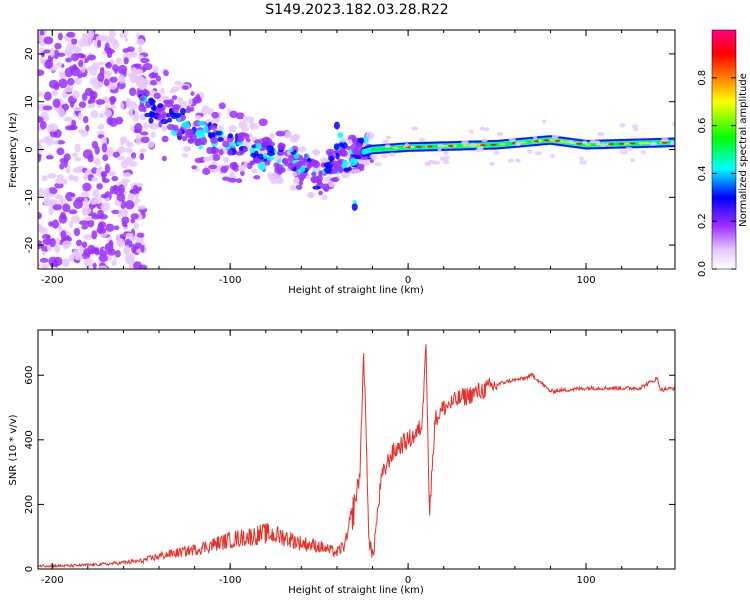 The image size is (750, 600). Describe the element at coordinates (13, 449) in the screenshot. I see `snr-y-label: SNR (10 * v/v)` at that location.